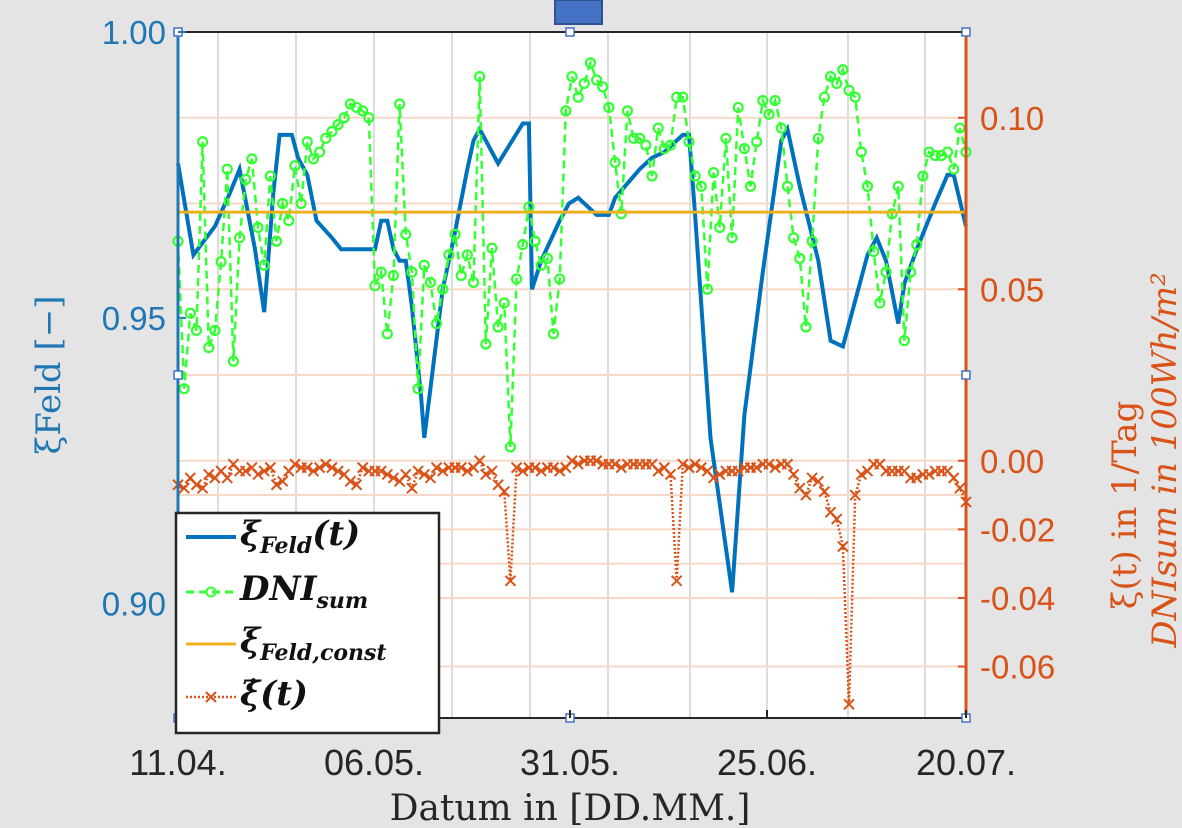 The height and width of the screenshot is (828, 1182). I want to click on left-tick-label: 0.95, so click(134, 318).